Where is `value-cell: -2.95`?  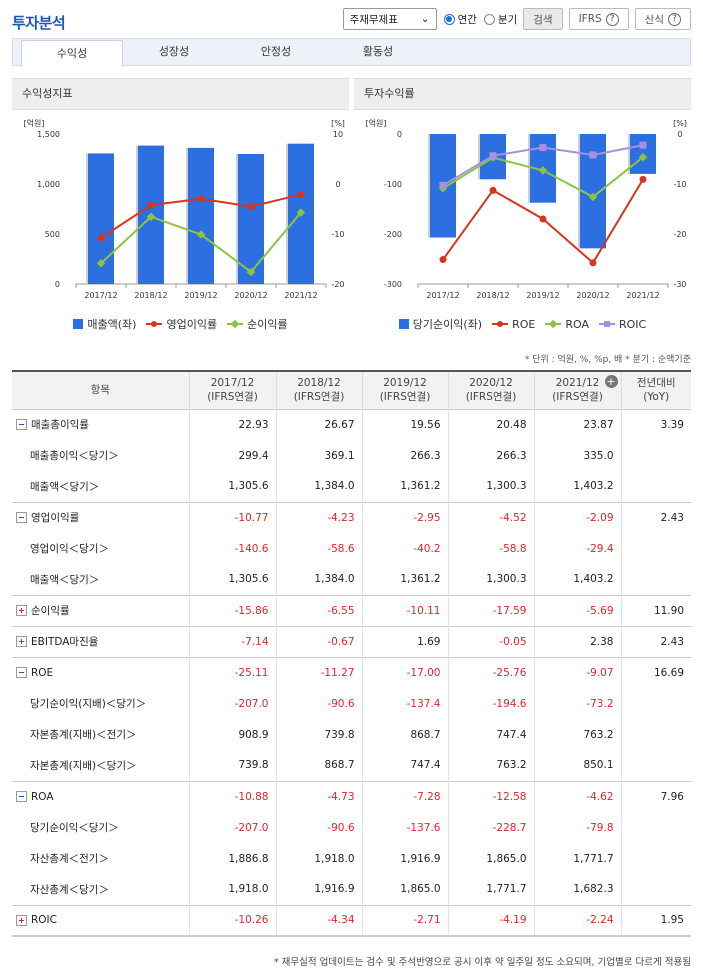 value-cell: -2.95 is located at coordinates (404, 517).